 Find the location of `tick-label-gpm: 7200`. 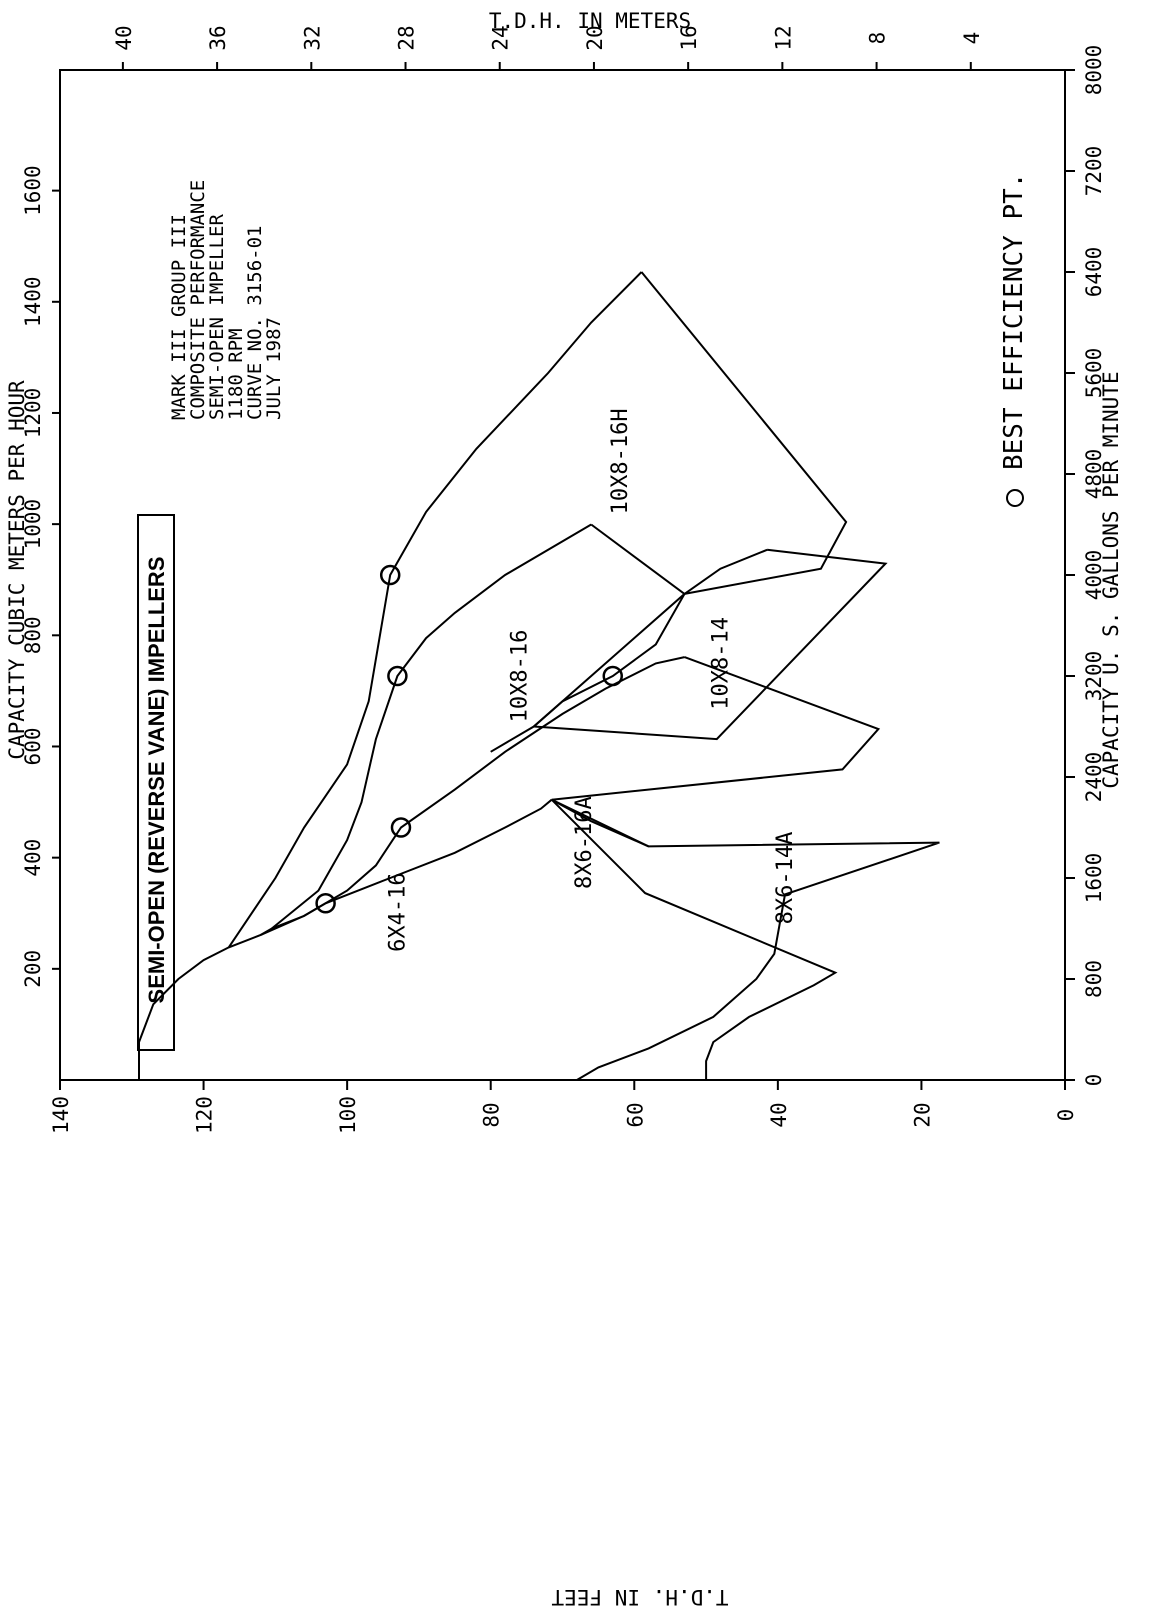

tick-label-gpm: 7200 is located at coordinates (1094, 171).